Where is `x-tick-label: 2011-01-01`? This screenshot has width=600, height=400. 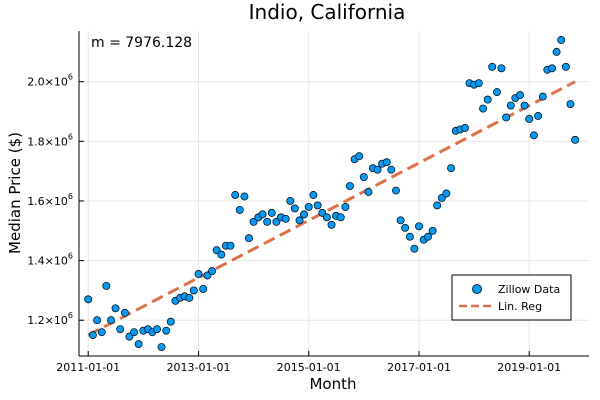
x-tick-label: 2011-01-01 is located at coordinates (88, 367).